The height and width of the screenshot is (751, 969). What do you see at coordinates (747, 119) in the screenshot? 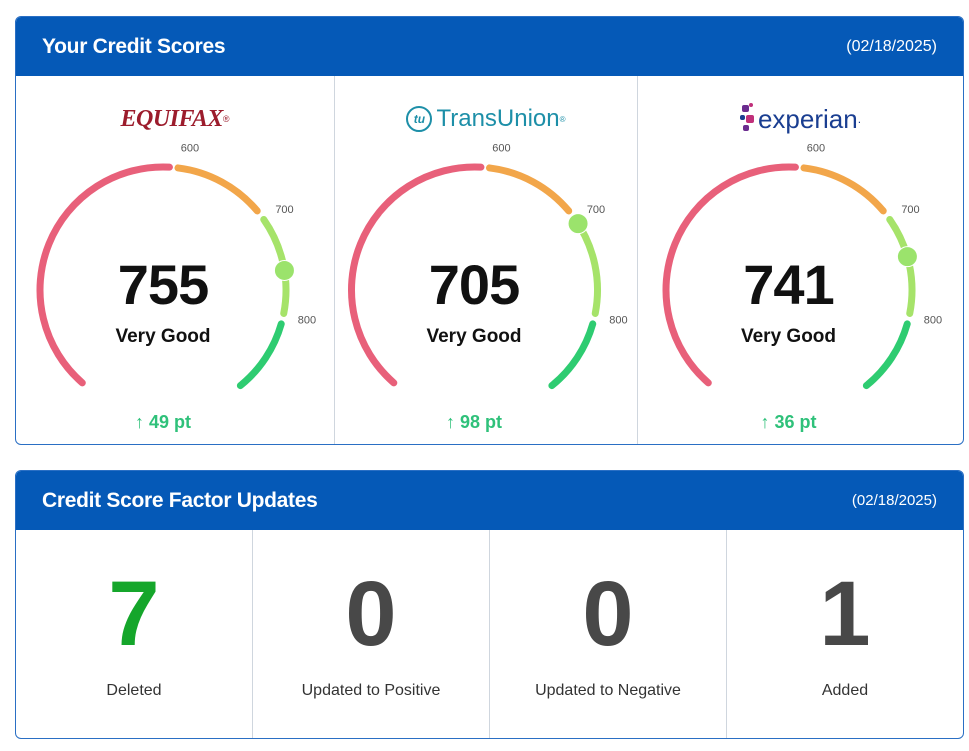
I see `experian-dots-icon` at bounding box center [747, 119].